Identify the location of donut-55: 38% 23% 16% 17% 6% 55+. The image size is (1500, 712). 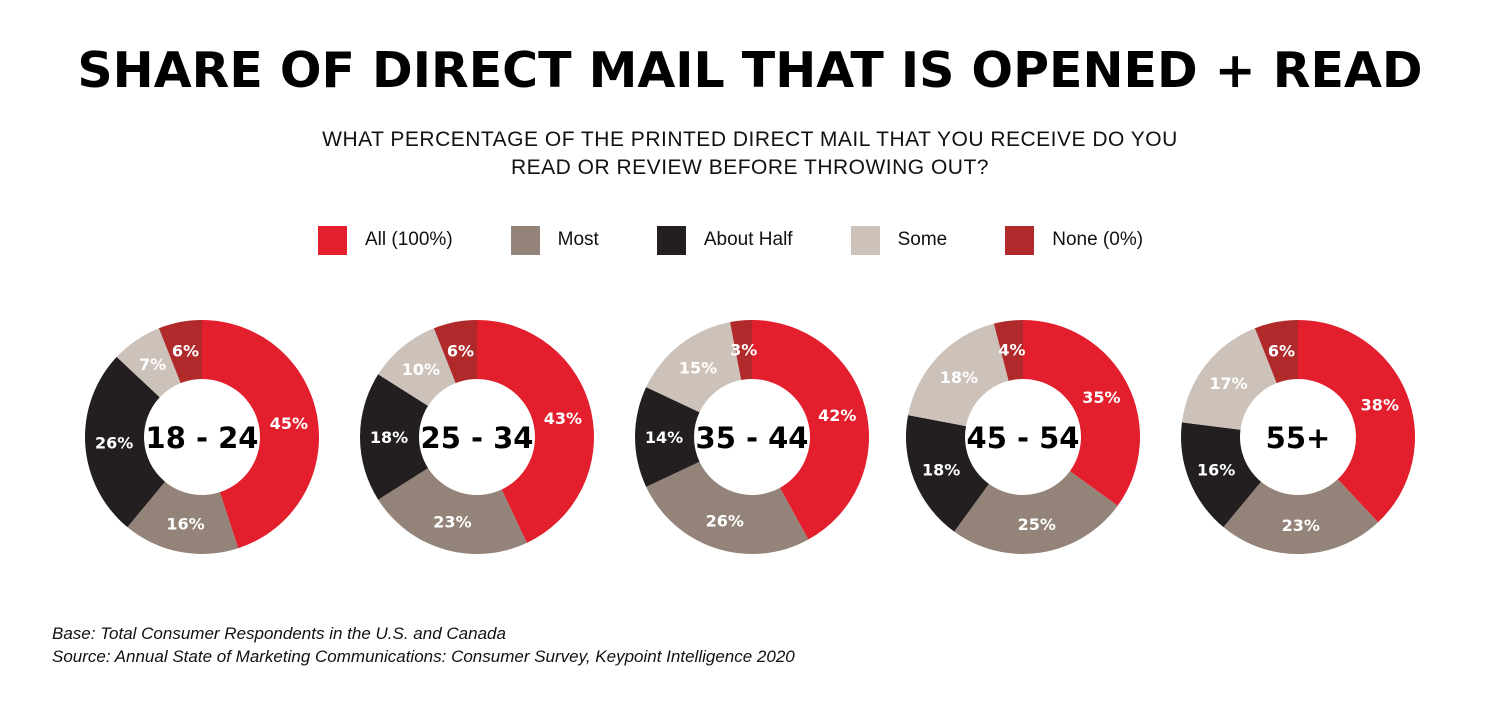
(1298, 437).